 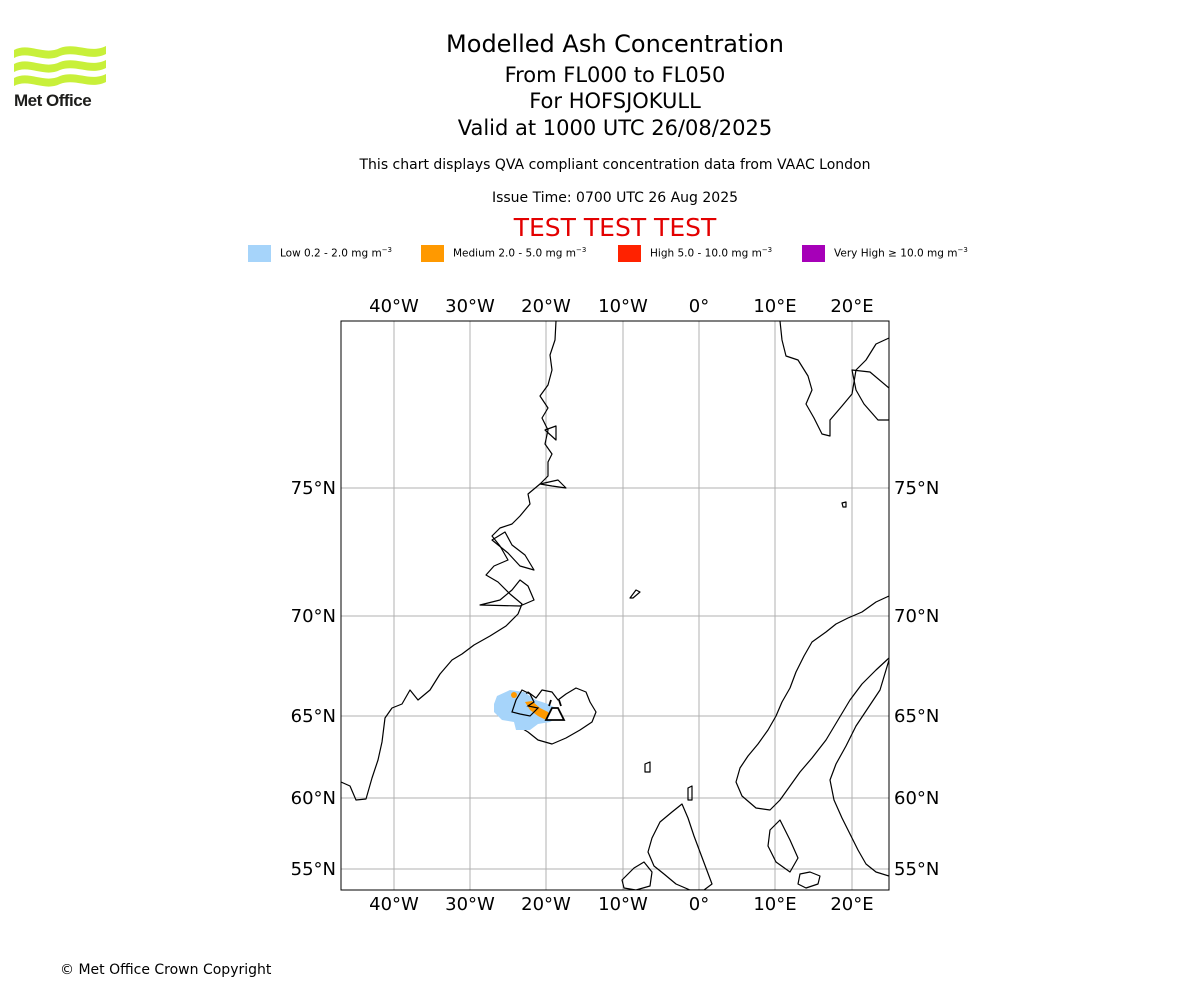 I want to click on ash-low-area, so click(x=527, y=710).